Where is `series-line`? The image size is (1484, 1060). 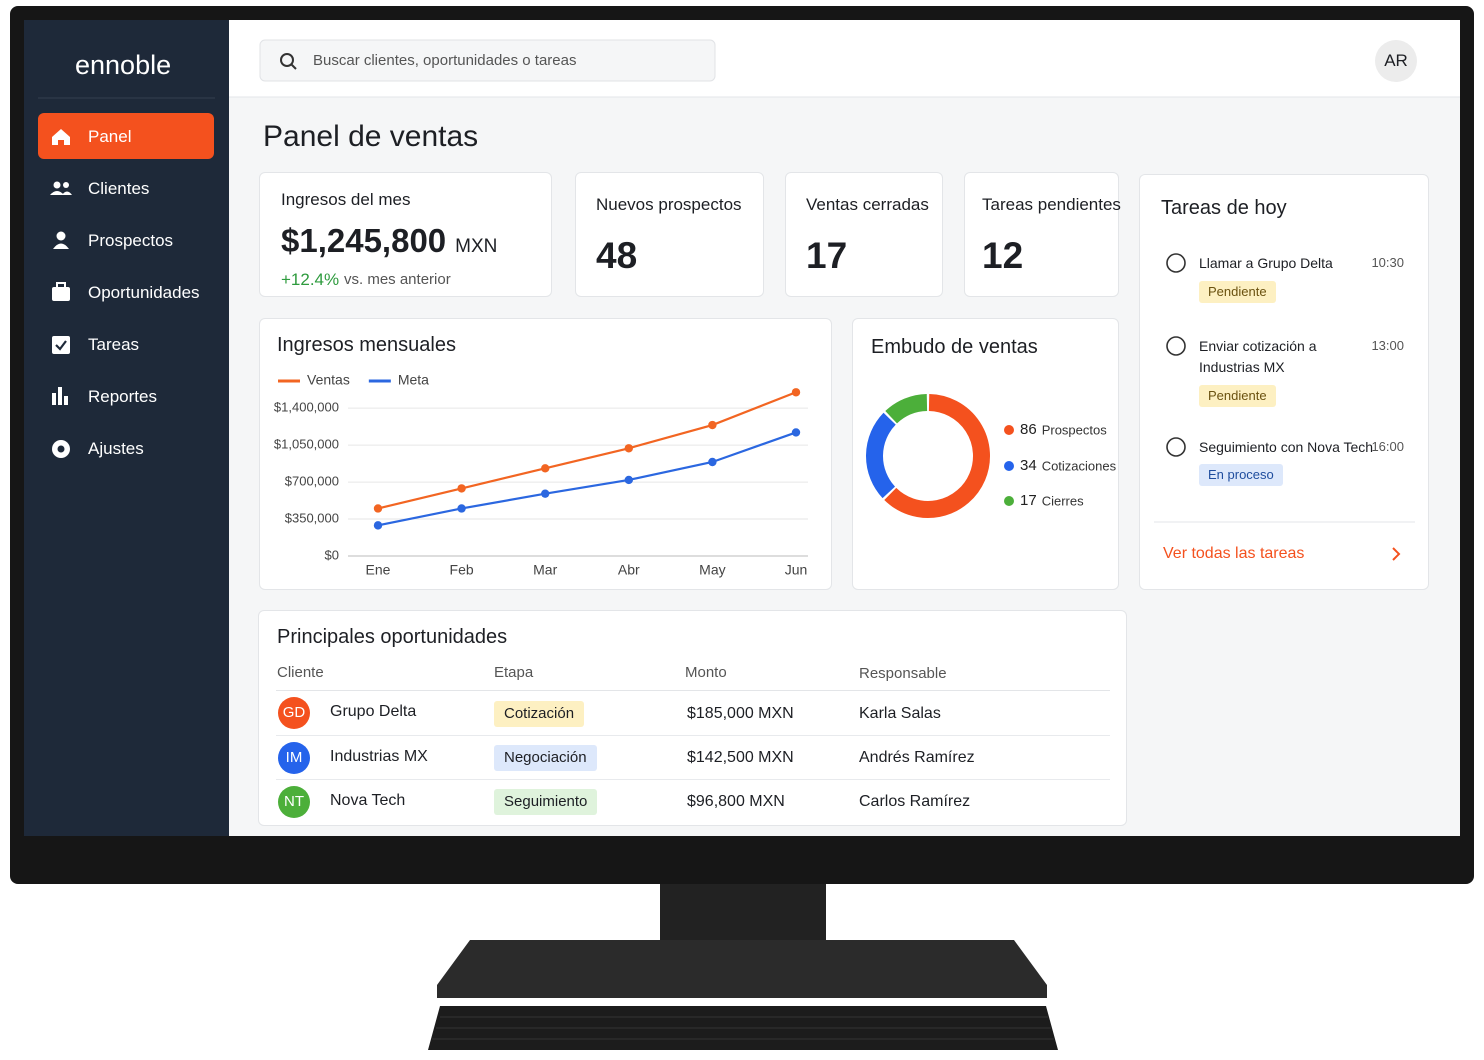 series-line is located at coordinates (587, 450).